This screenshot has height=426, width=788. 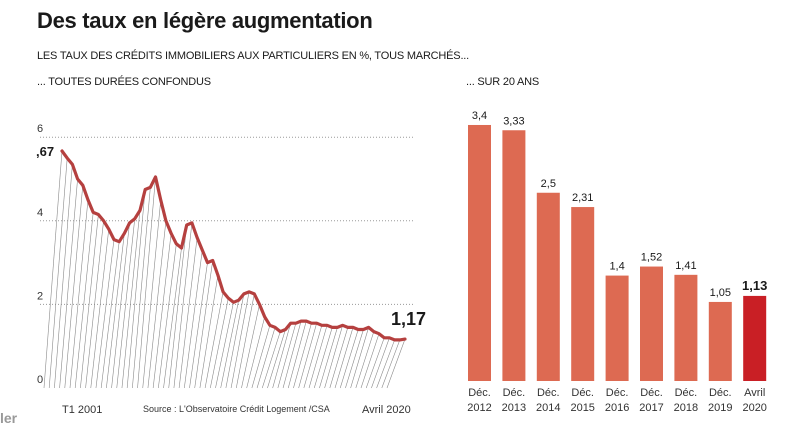 I want to click on bar-category-year: 2019, so click(x=720, y=408).